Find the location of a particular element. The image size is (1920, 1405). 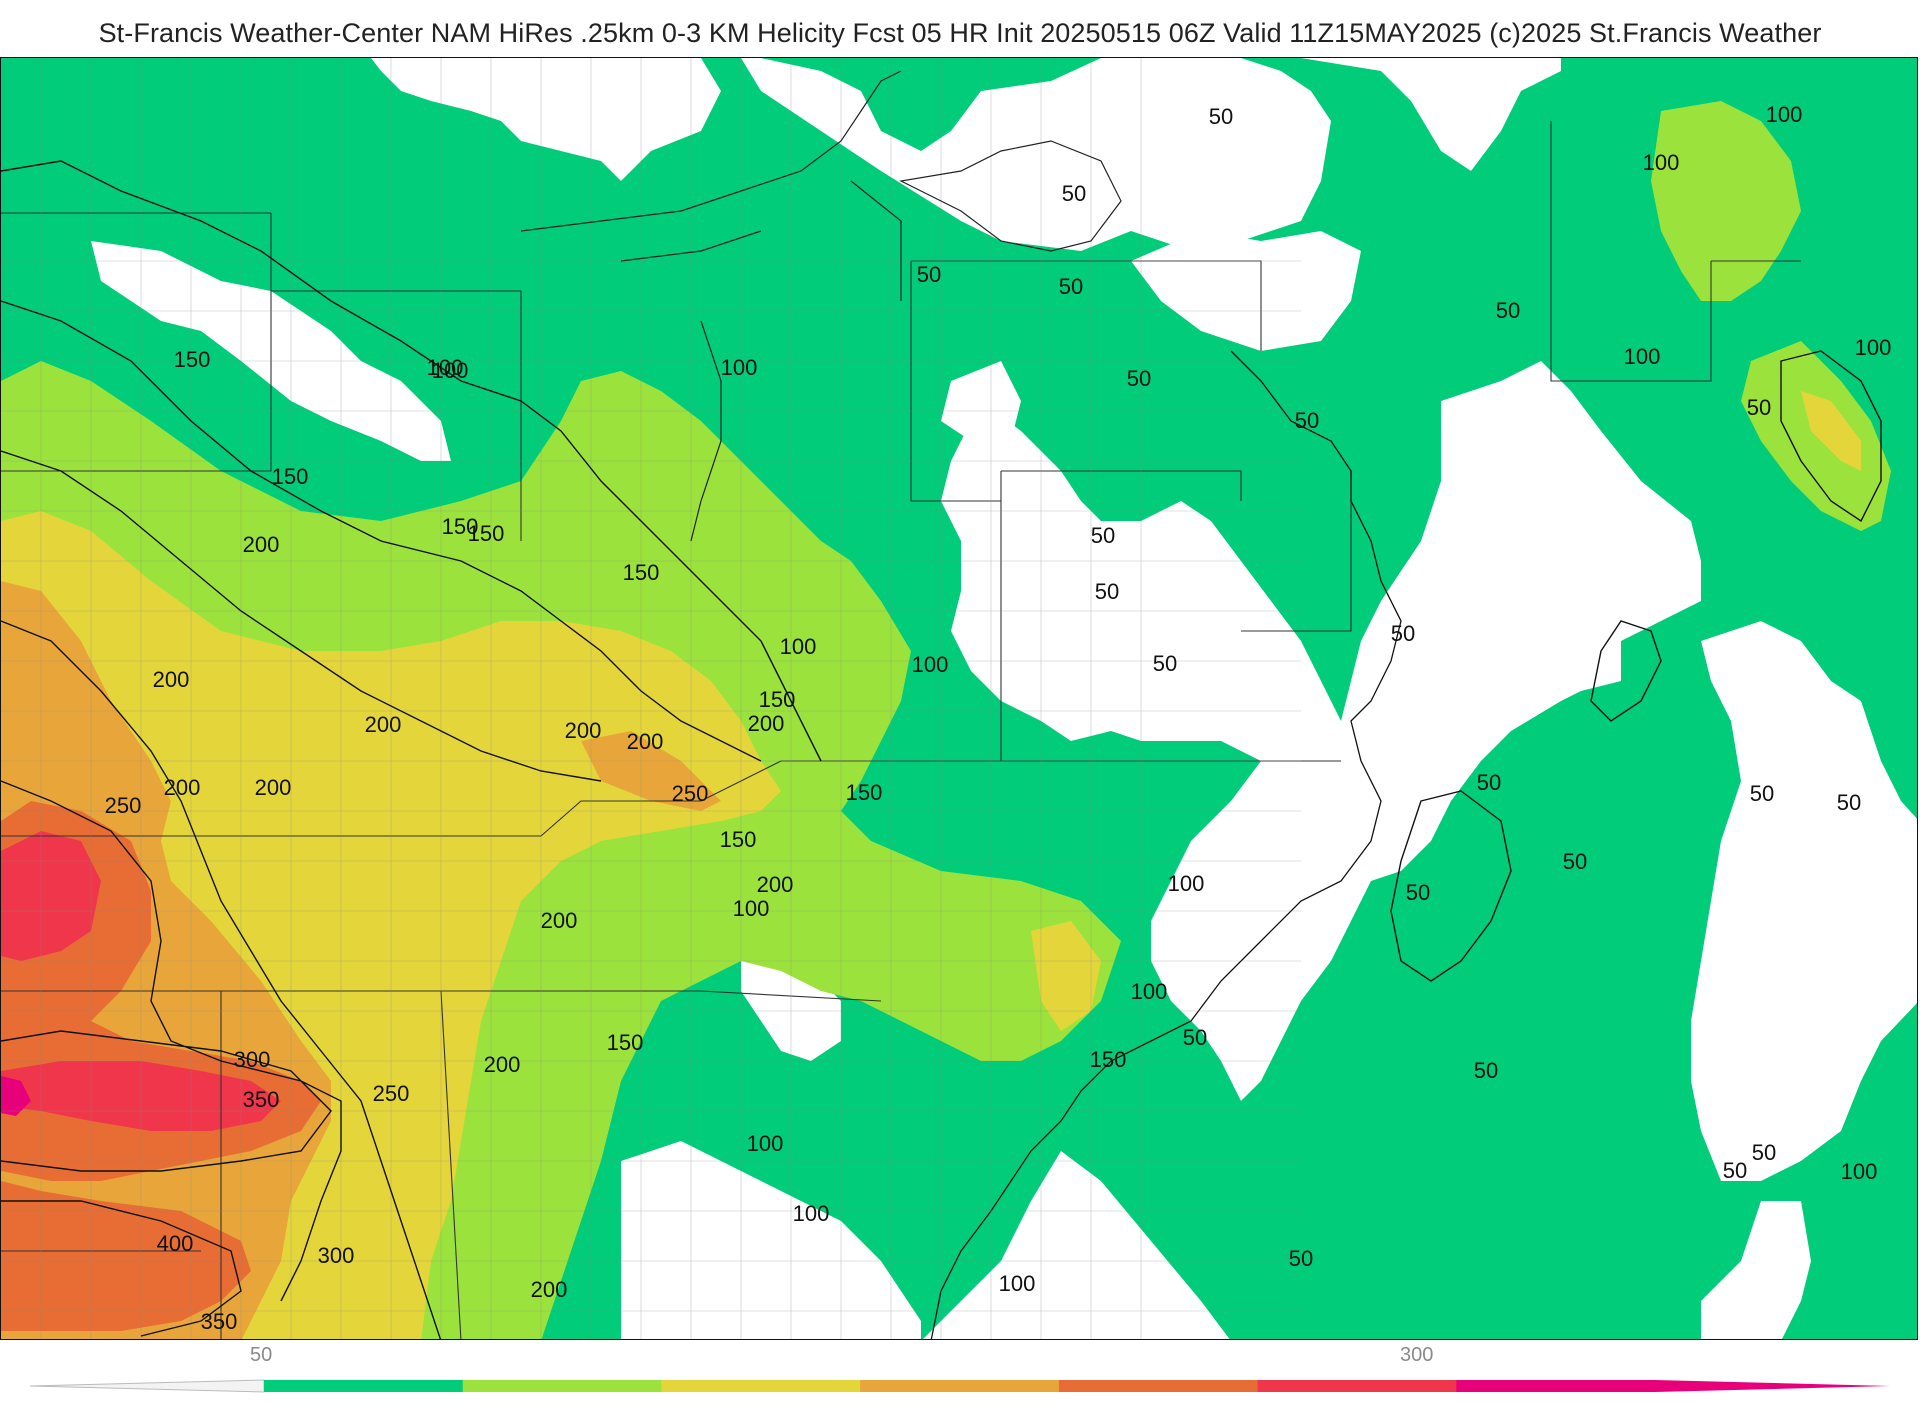

scale-right-arrow is located at coordinates (1772, 1386).